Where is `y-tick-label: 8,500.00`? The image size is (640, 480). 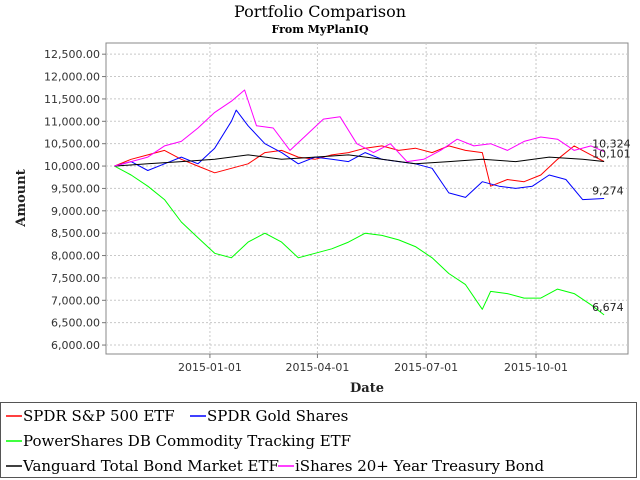 y-tick-label: 8,500.00 is located at coordinates (75, 233).